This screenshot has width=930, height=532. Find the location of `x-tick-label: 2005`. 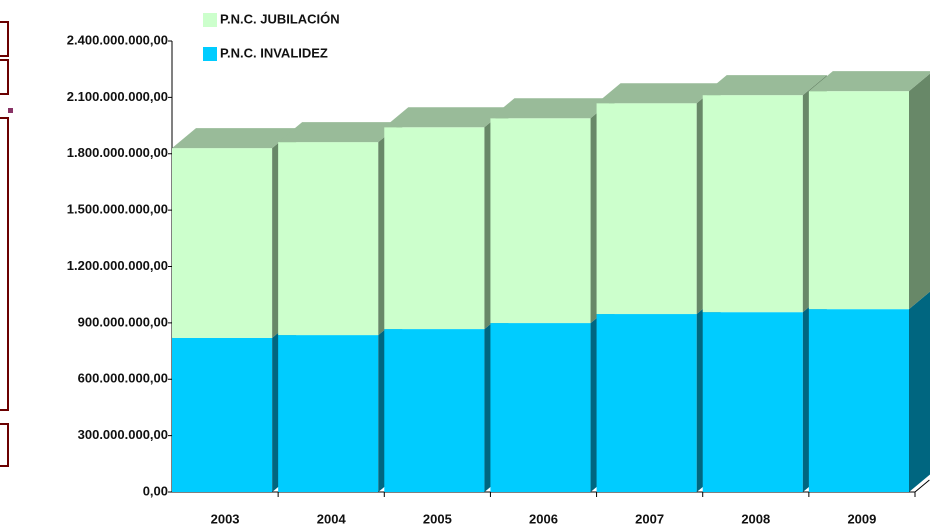

x-tick-label: 2005 is located at coordinates (437, 518).